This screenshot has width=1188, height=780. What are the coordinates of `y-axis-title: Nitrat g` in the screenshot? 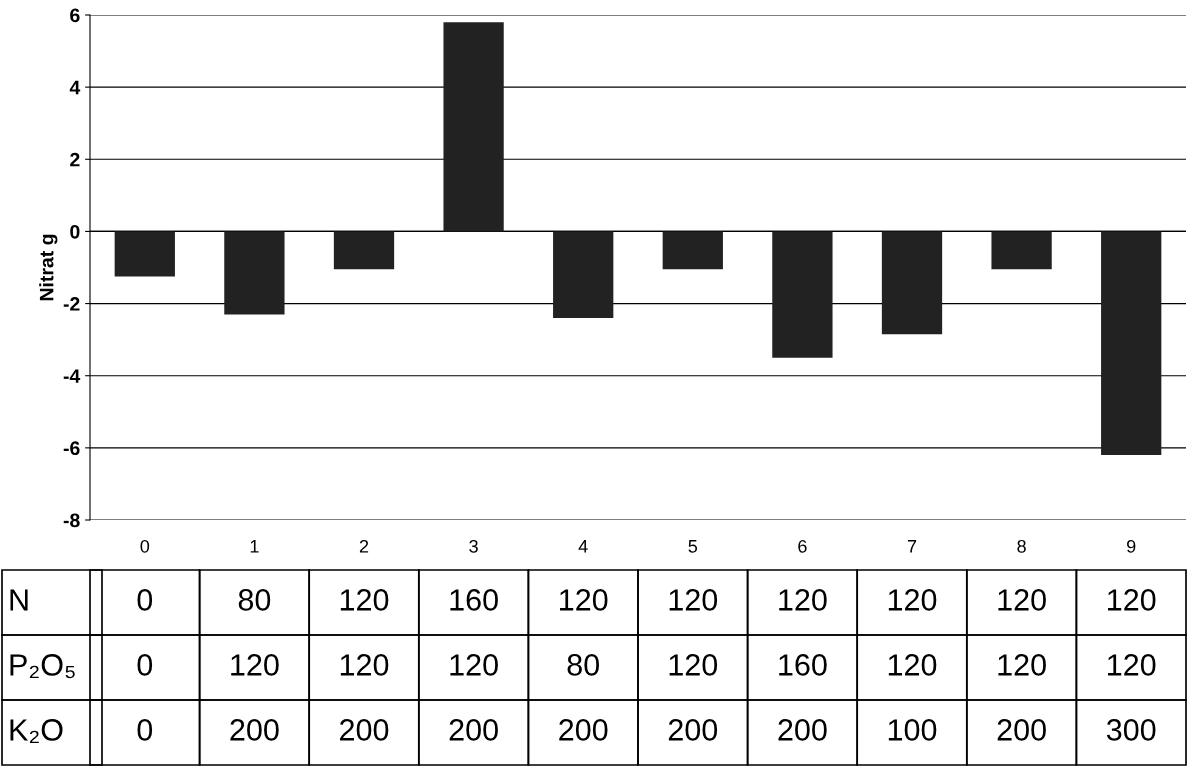 It's located at (48, 267).